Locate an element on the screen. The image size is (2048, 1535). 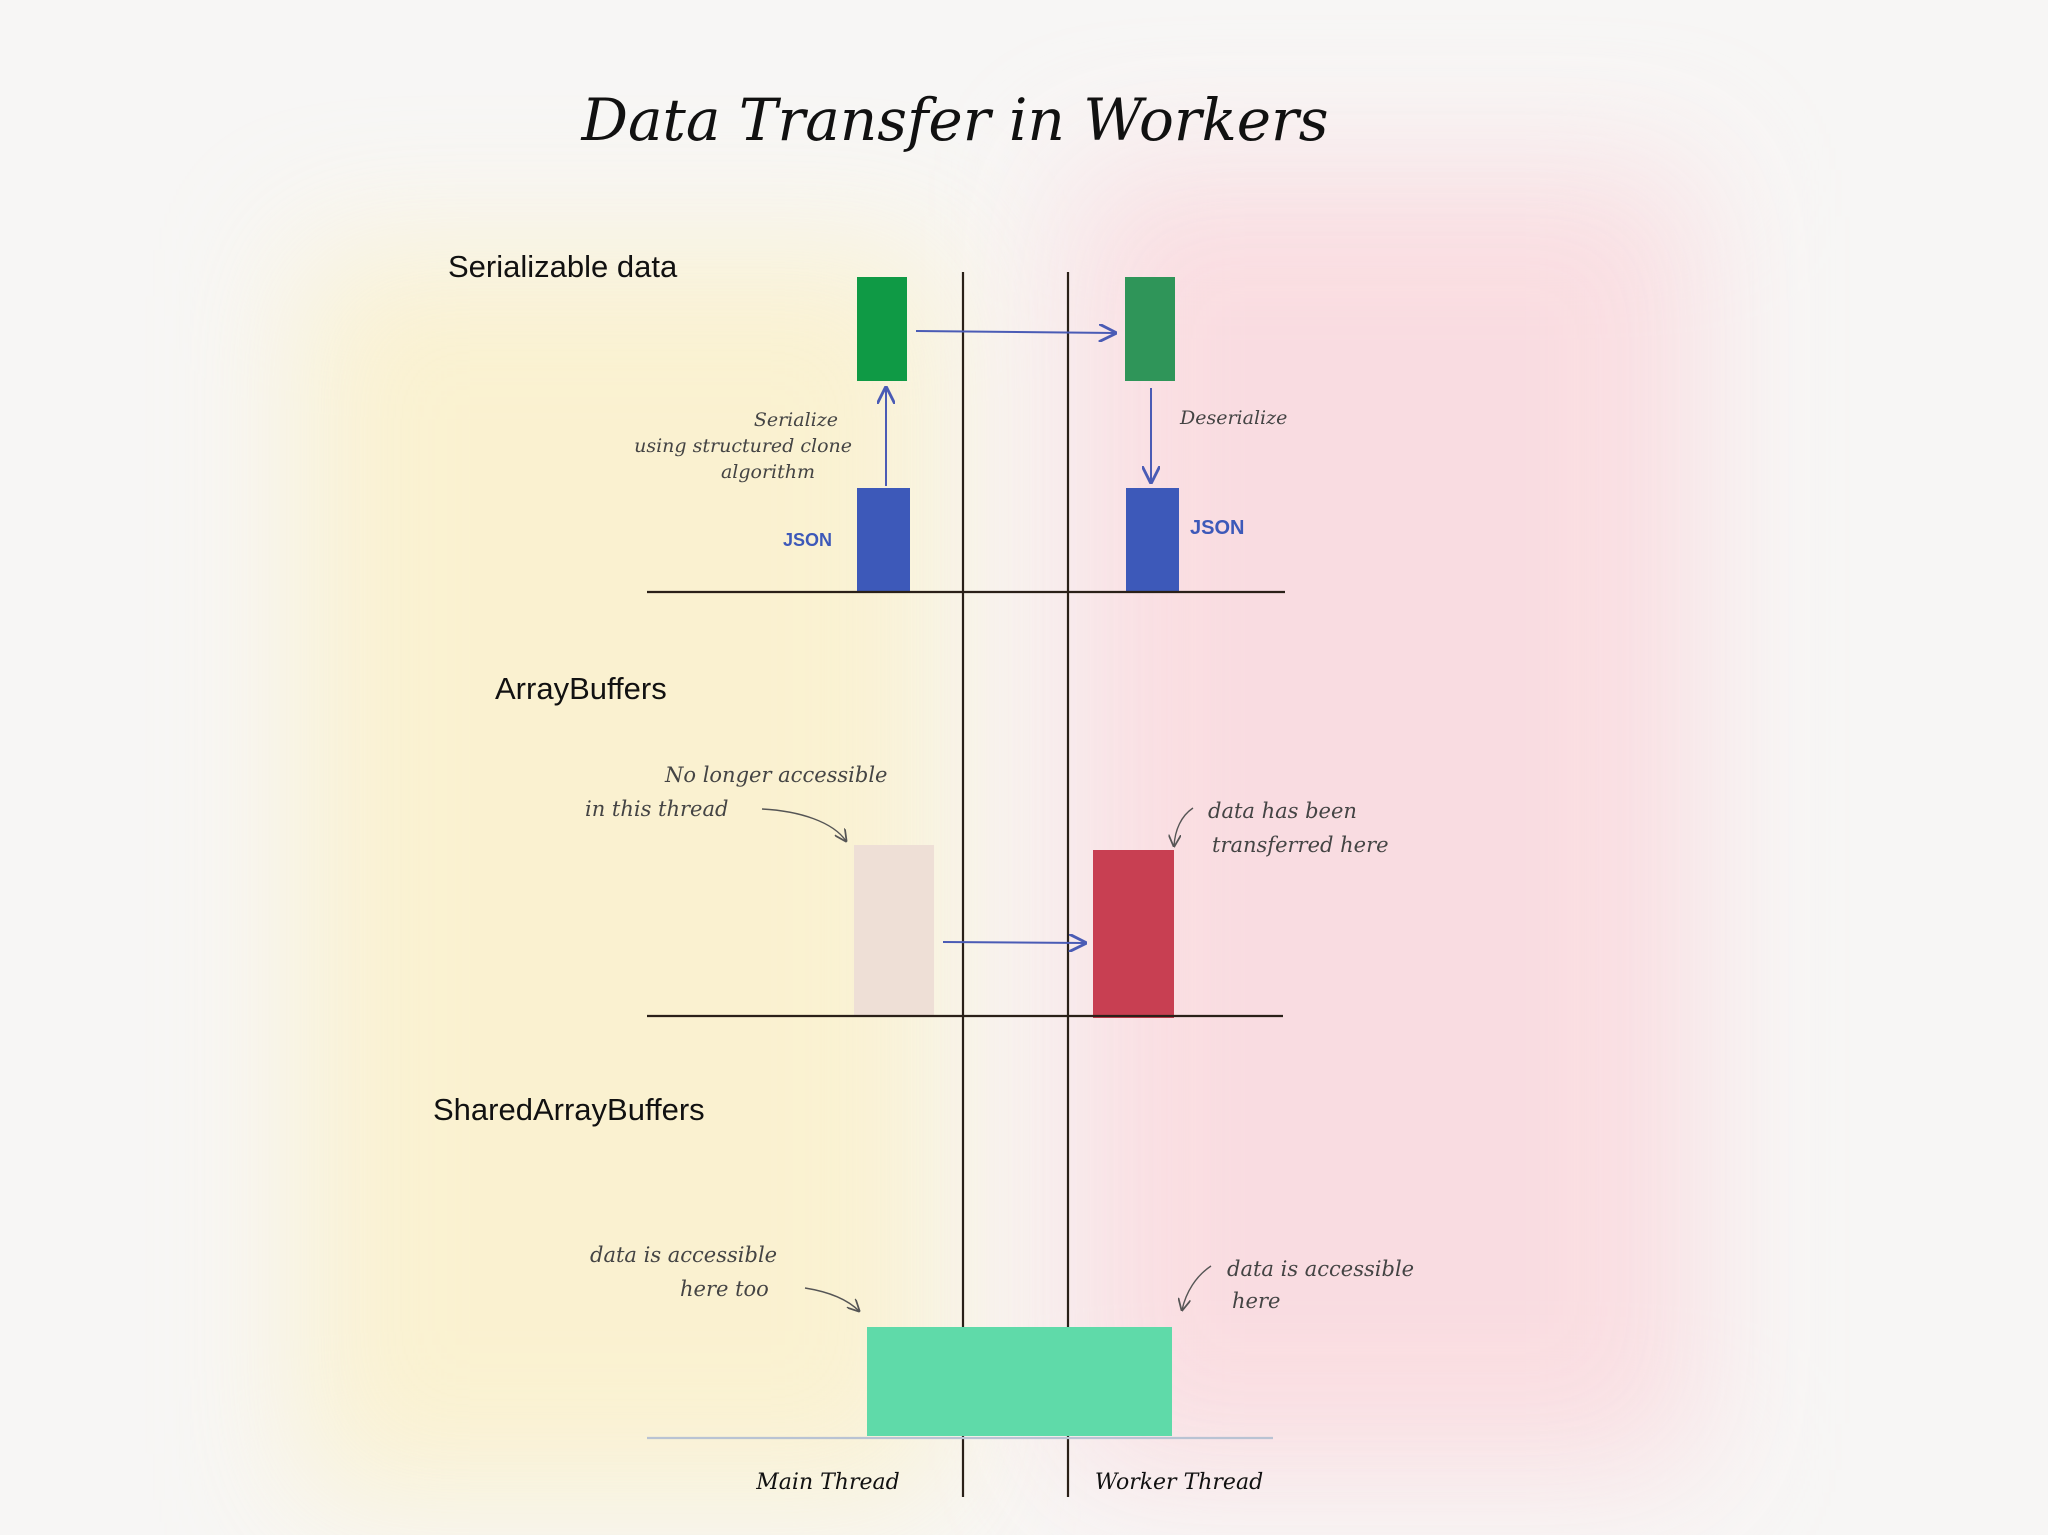
transfer-arrow-serialized is located at coordinates (1015, 332).